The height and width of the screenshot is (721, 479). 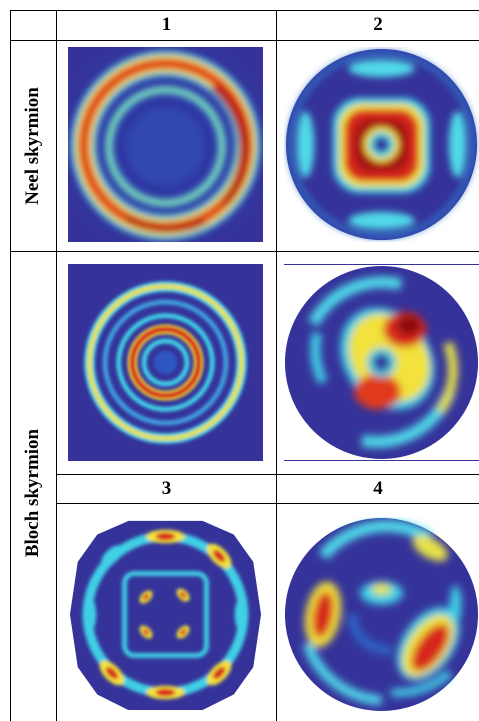 I want to click on bloch-mode-2-image, so click(x=381, y=362).